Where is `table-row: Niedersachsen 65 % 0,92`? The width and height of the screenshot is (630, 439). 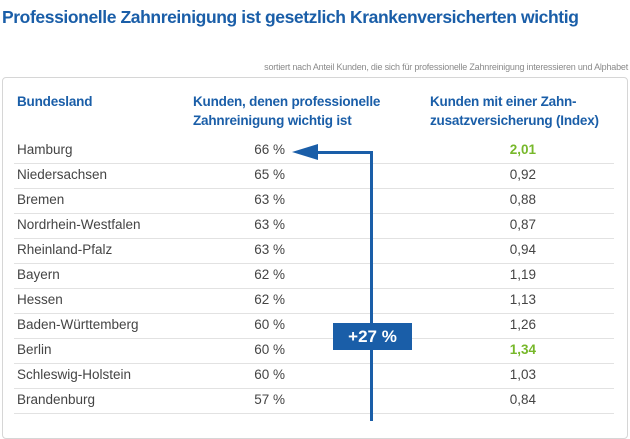
table-row: Niedersachsen 65 % 0,92 is located at coordinates (314, 176).